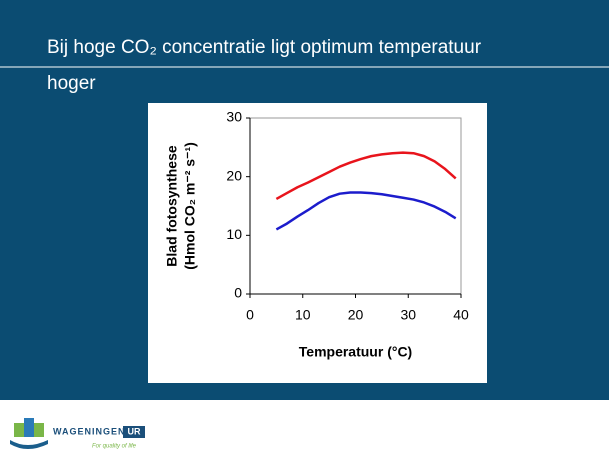 This screenshot has height=461, width=609. I want to click on x-tick-label: 20, so click(356, 315).